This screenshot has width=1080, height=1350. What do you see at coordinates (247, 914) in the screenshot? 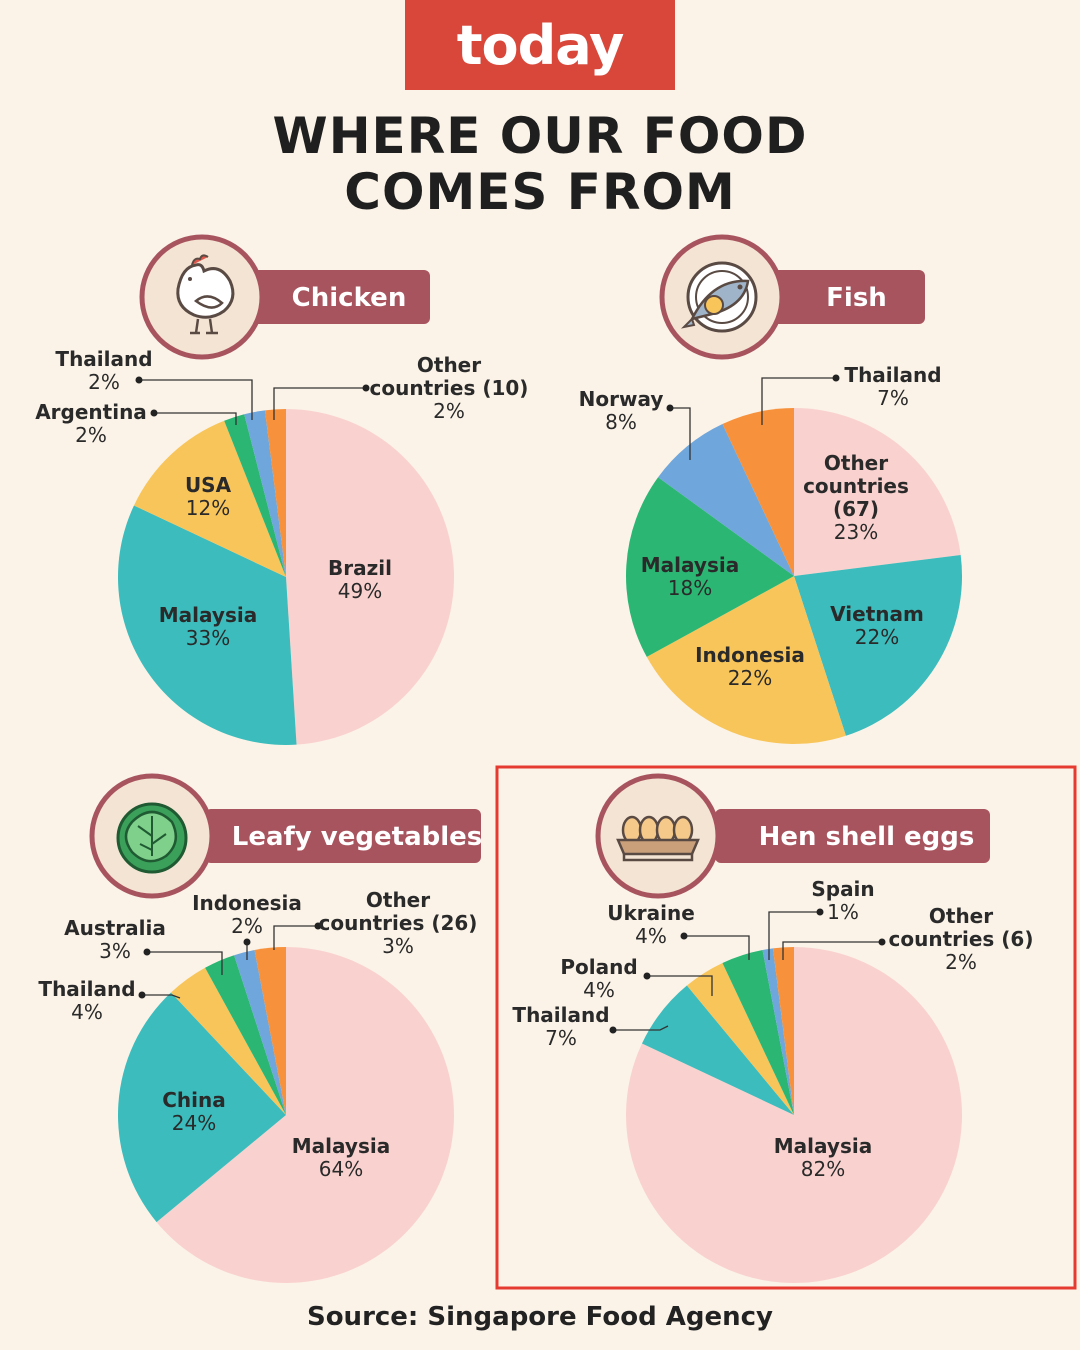
I see `slice-label: Indonesia 2%` at bounding box center [247, 914].